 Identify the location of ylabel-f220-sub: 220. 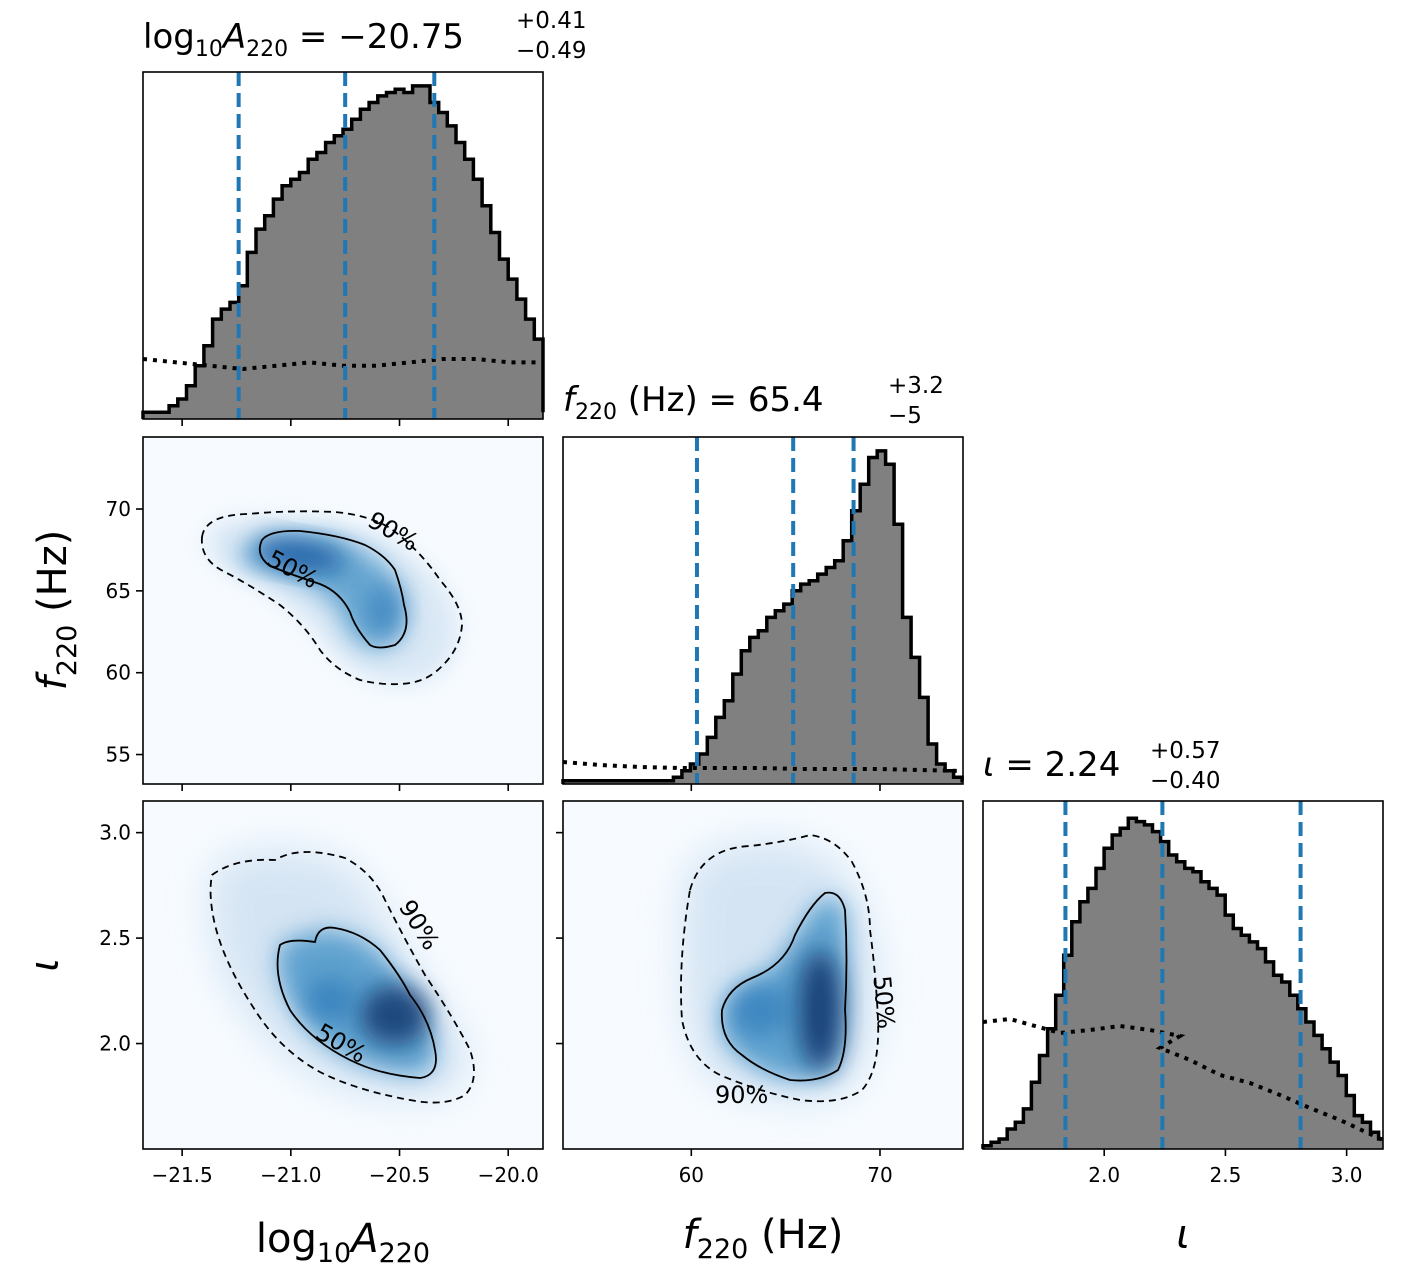
(67, 651).